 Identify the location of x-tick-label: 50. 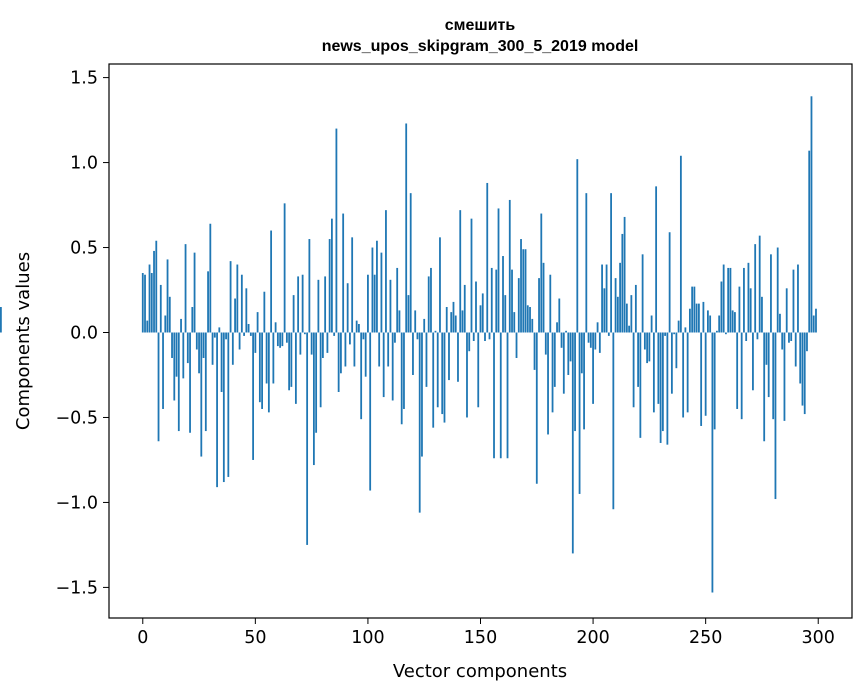
(255, 638).